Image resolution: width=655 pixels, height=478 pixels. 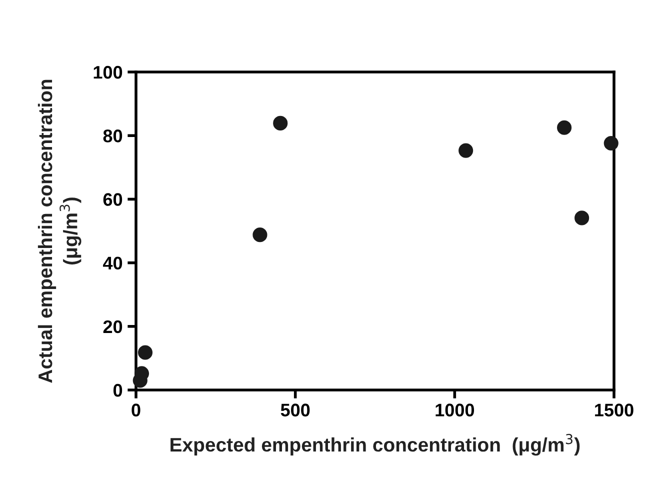 I want to click on x-tick-label: 500, so click(x=295, y=410).